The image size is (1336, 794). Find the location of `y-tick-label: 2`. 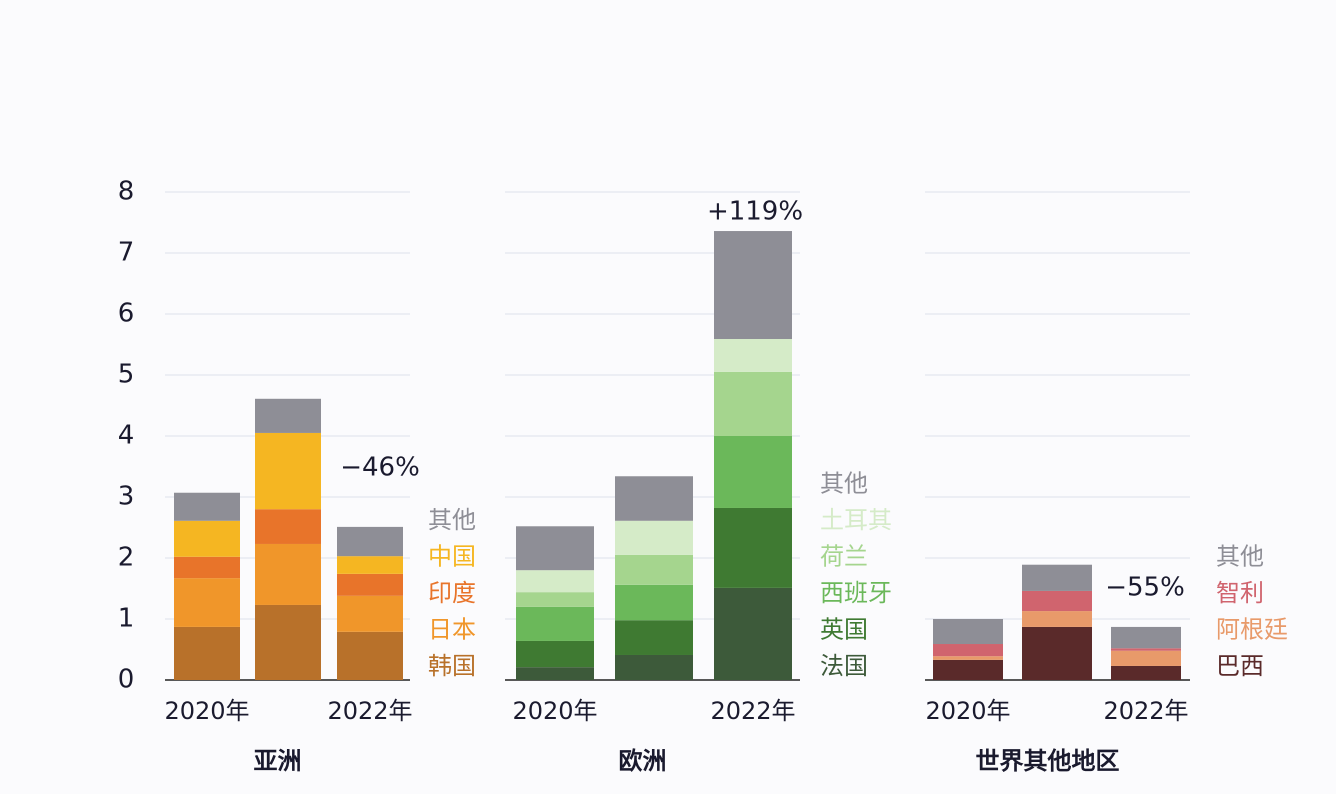

y-tick-label: 2 is located at coordinates (126, 558).